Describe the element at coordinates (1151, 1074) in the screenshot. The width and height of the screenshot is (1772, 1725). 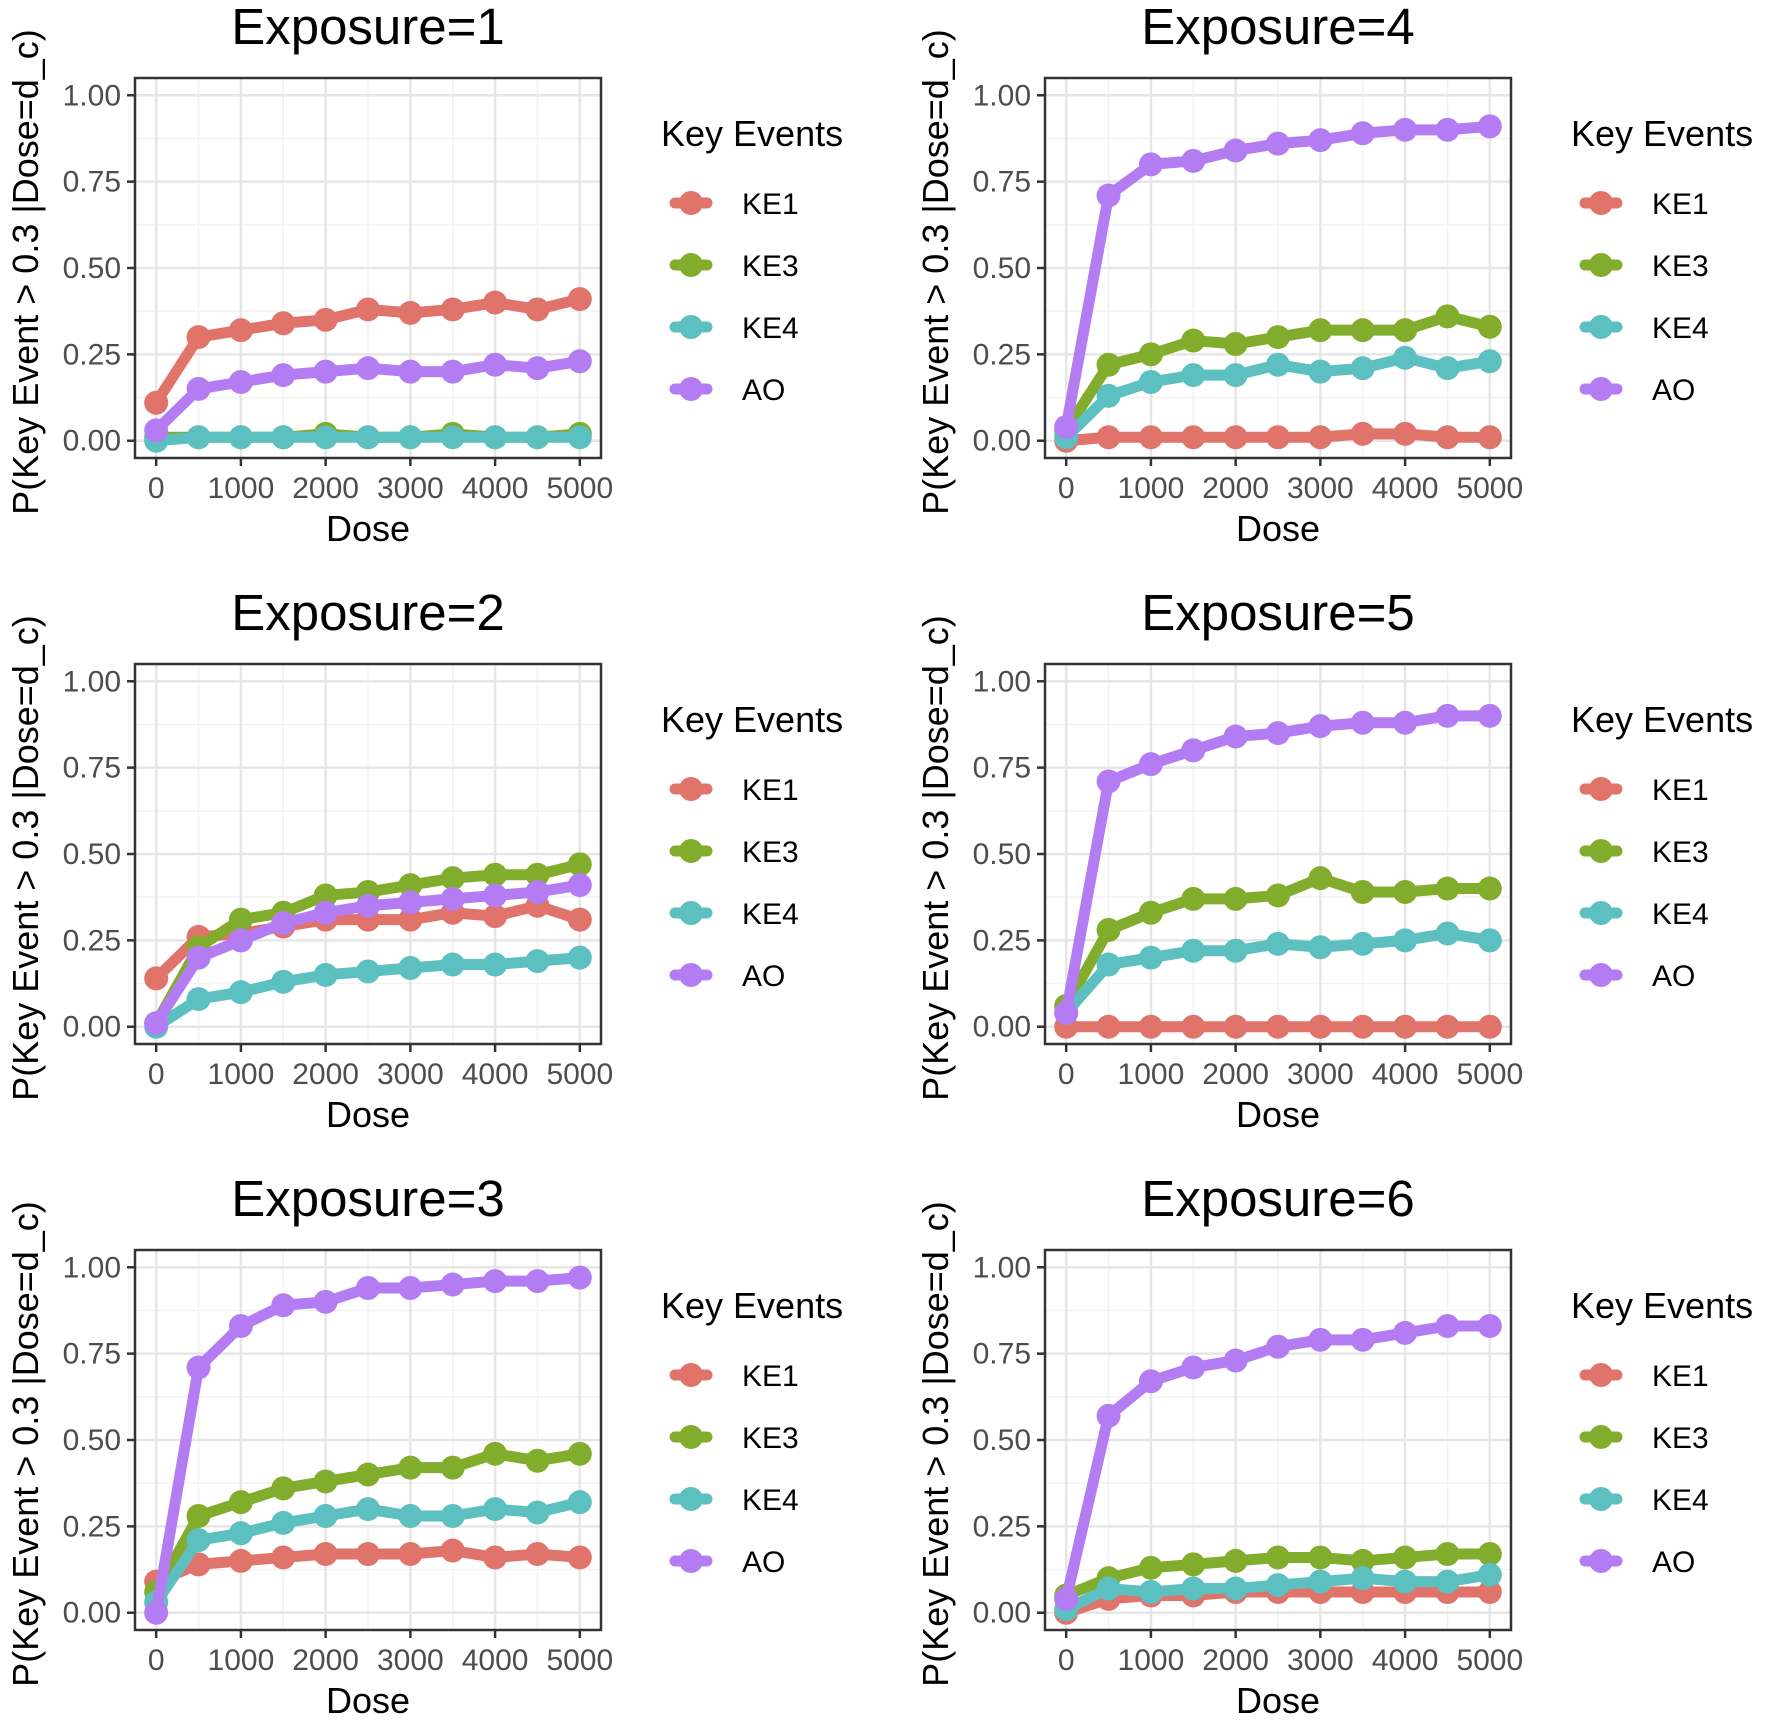
I see `x-tick-label: 1000` at that location.